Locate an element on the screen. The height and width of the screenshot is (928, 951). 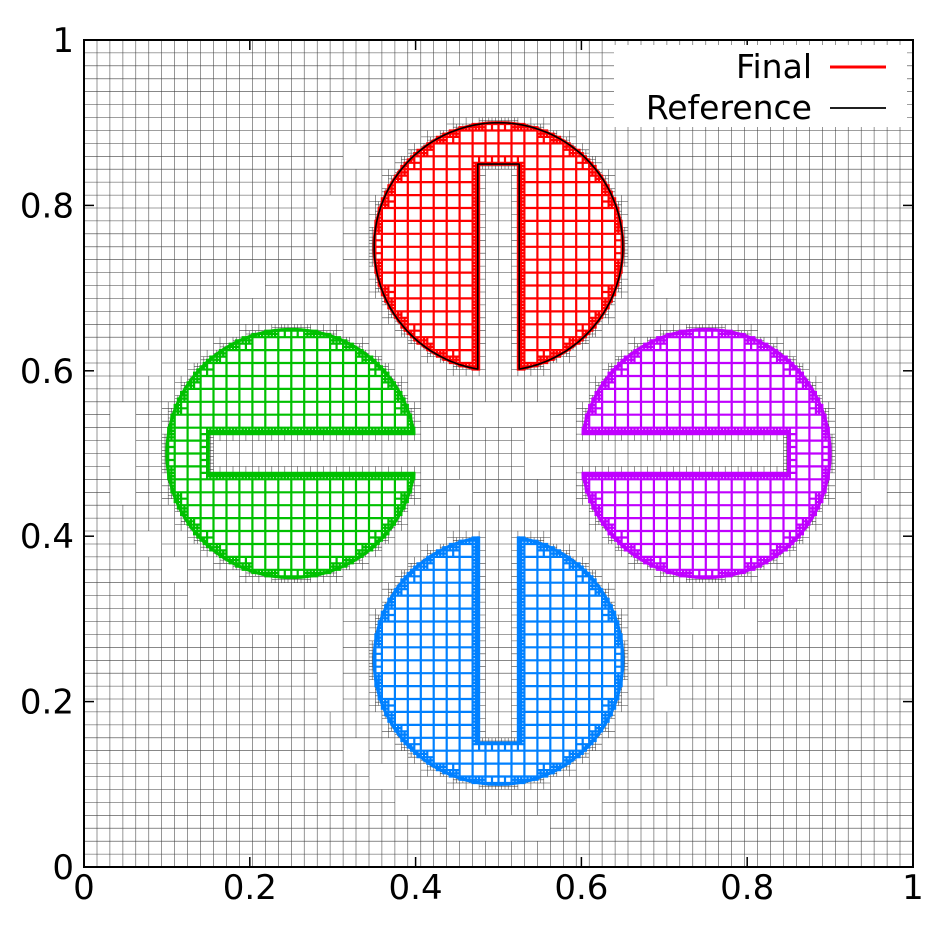
y-tick-label: 0.4 is located at coordinates (47, 537).